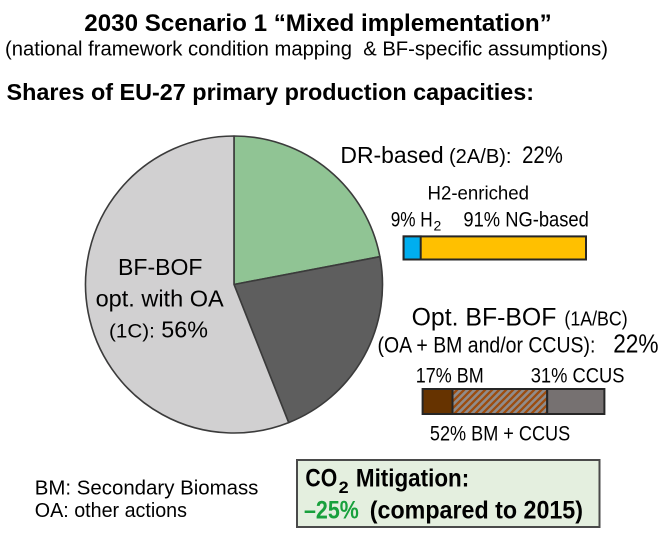 This screenshot has width=662, height=537. What do you see at coordinates (484, 318) in the screenshot?
I see `svg-text: Opt. BF-BOF` at bounding box center [484, 318].